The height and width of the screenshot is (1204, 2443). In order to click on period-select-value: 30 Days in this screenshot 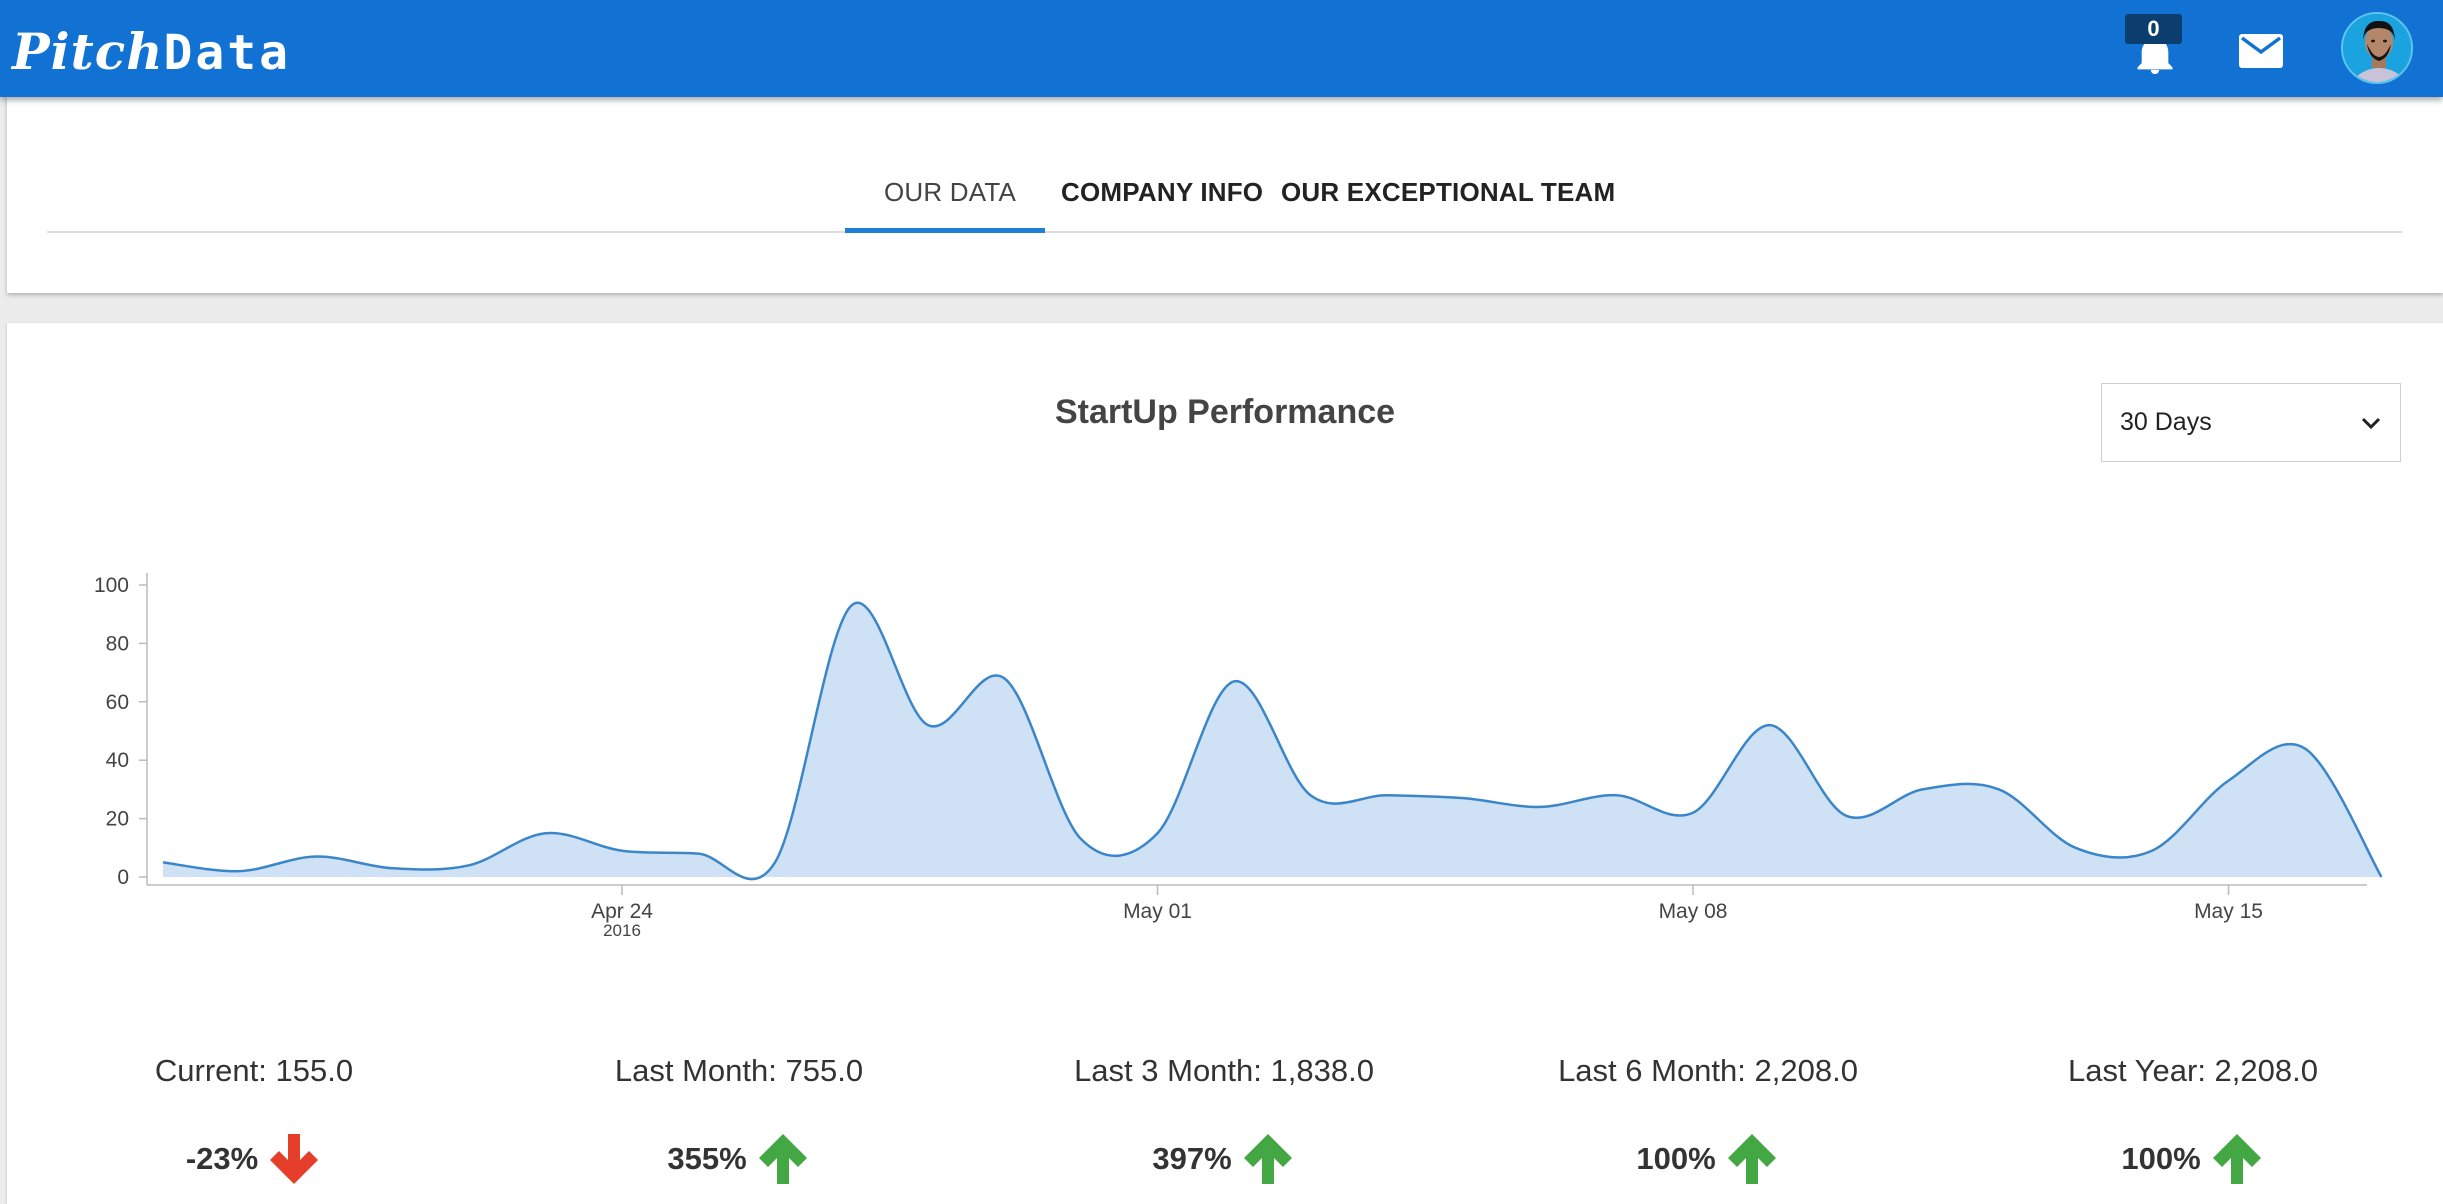, I will do `click(2166, 422)`.